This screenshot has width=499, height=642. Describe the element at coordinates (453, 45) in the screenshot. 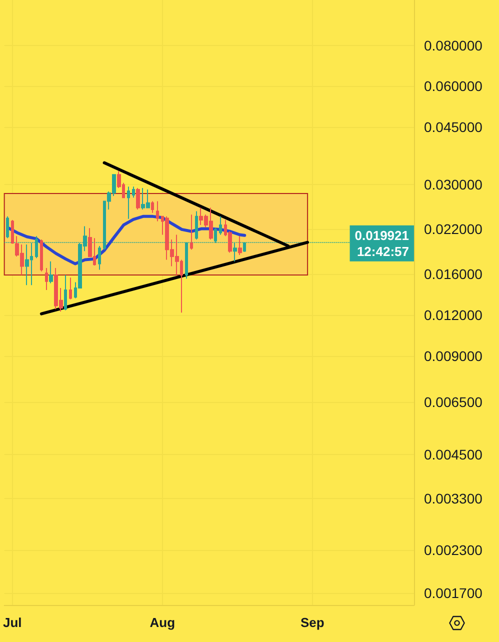

I see `y-tick-label: 0.080000` at that location.